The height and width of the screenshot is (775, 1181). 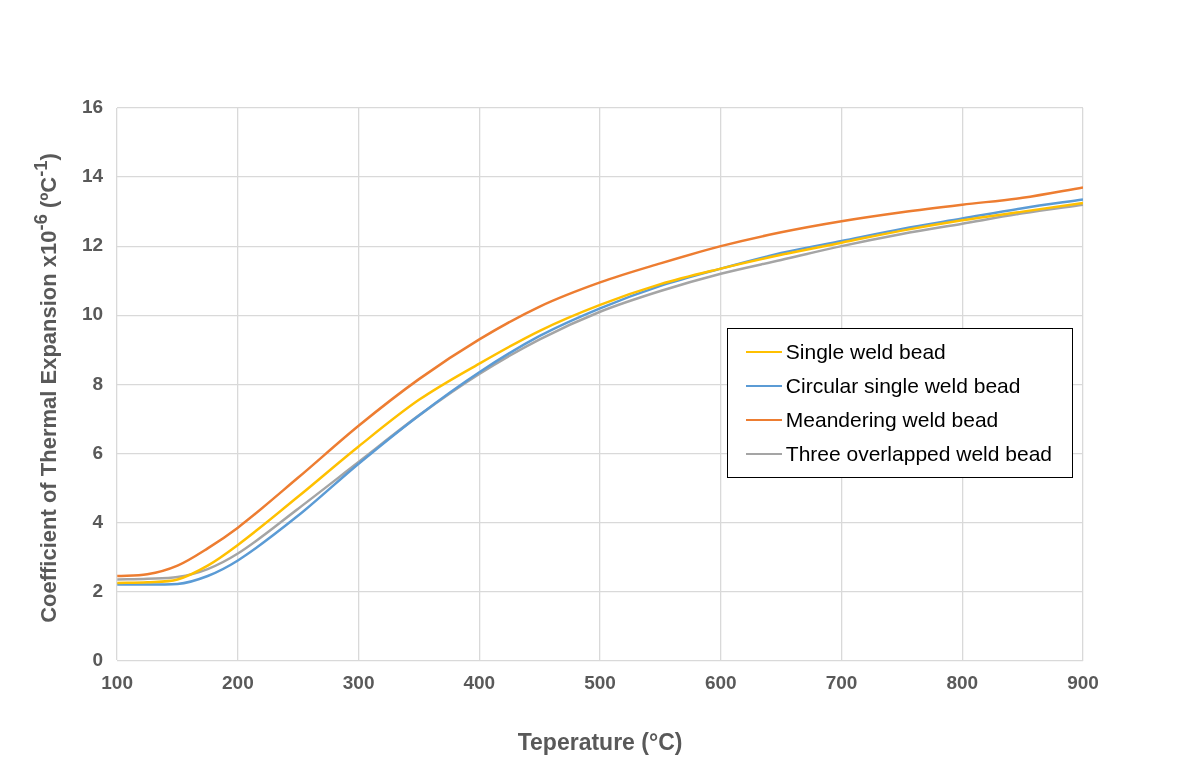 I want to click on y-tick-label: 6, so click(x=98, y=452).